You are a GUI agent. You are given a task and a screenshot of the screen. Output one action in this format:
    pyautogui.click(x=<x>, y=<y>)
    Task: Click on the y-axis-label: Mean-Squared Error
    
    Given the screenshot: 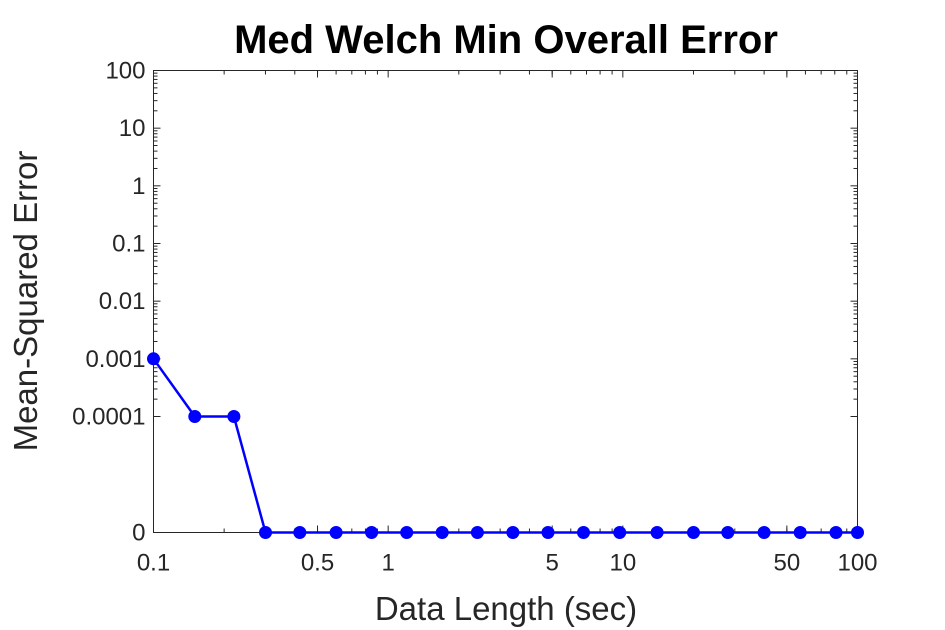 What is the action you would take?
    pyautogui.click(x=25, y=301)
    